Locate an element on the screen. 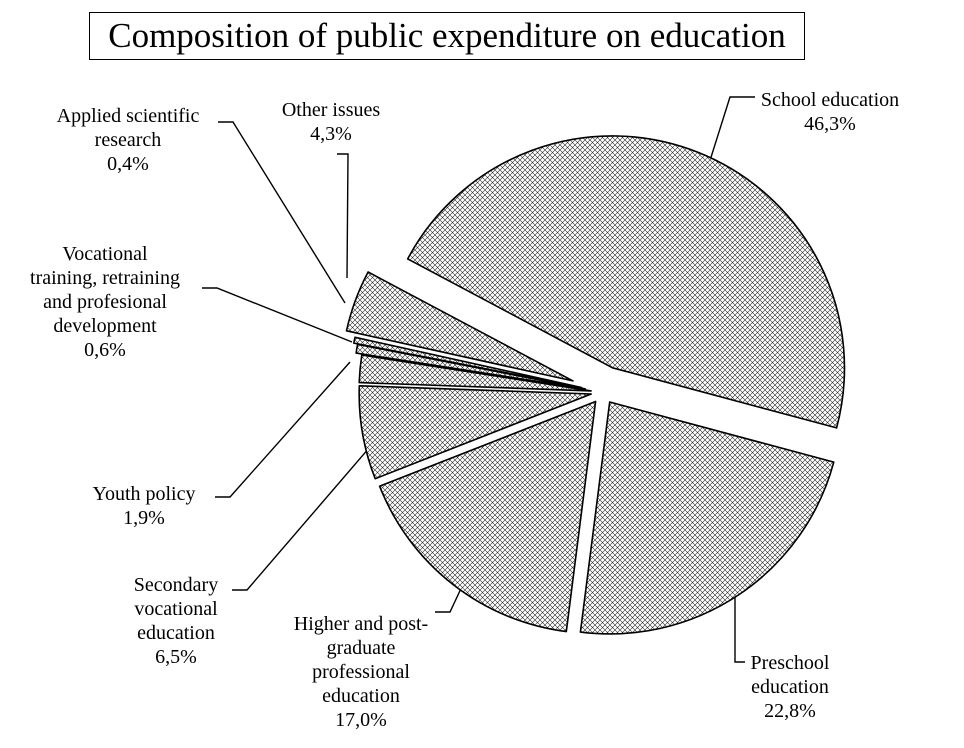  label-line: professional is located at coordinates (361, 672).